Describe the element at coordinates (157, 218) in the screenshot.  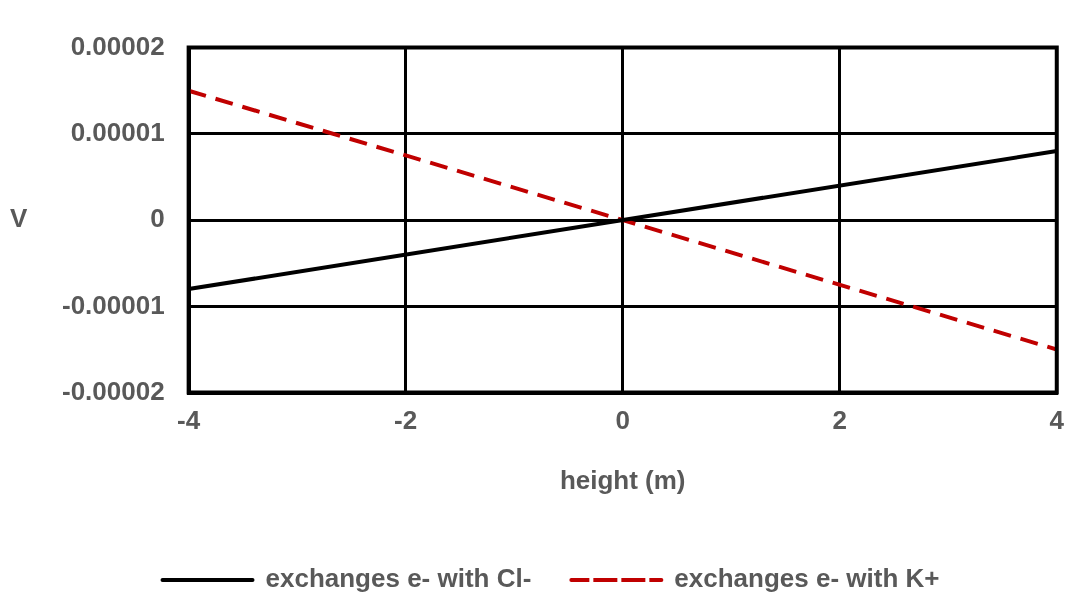
I see `y-tick-label: 0` at that location.